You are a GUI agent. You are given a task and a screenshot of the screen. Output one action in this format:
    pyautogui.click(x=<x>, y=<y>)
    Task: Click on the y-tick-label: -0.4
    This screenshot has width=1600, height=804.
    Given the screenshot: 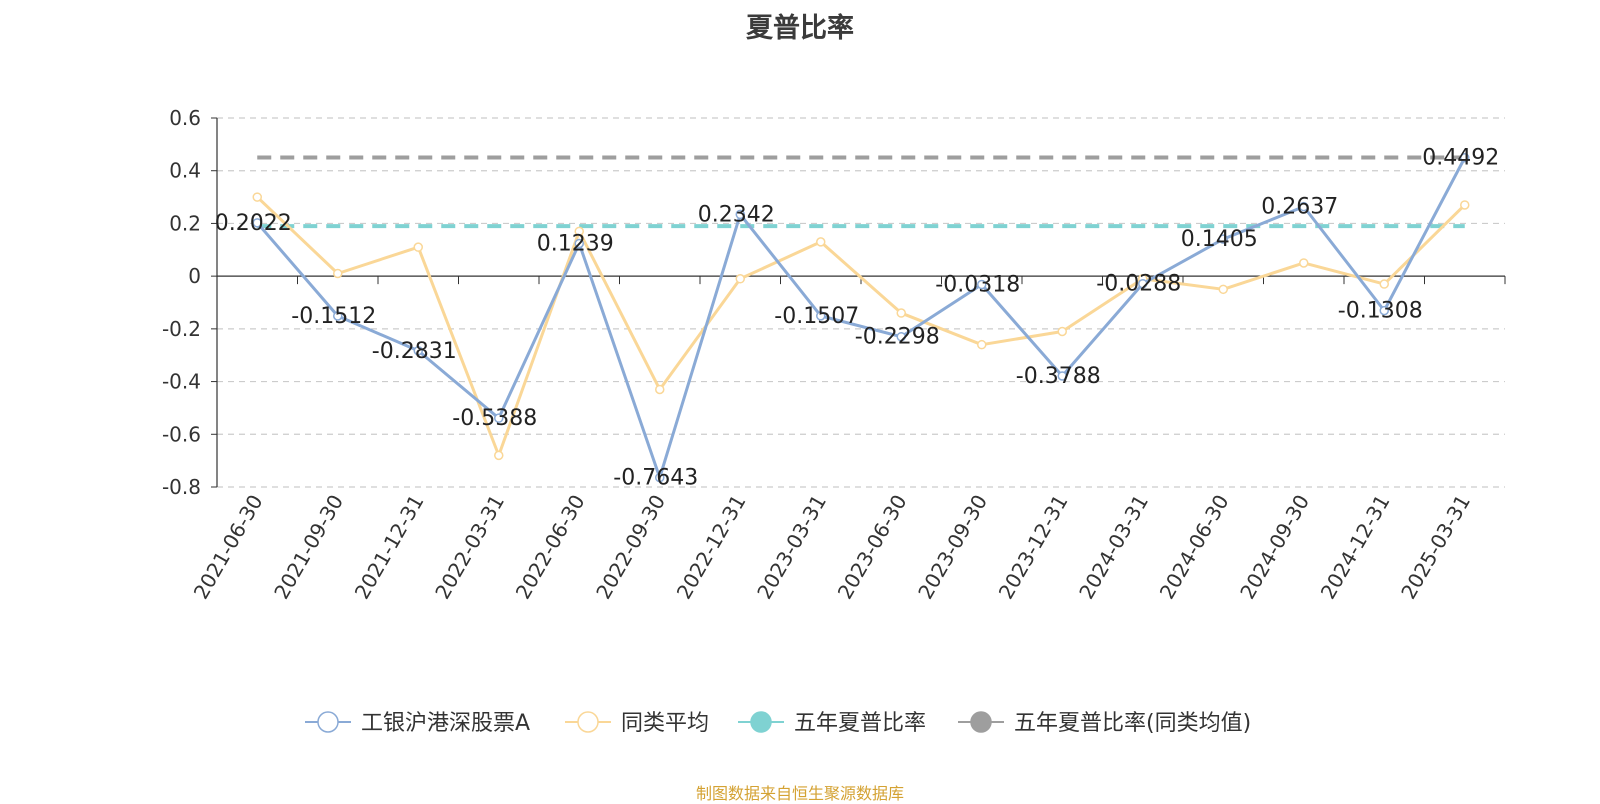 What is the action you would take?
    pyautogui.click(x=181, y=382)
    